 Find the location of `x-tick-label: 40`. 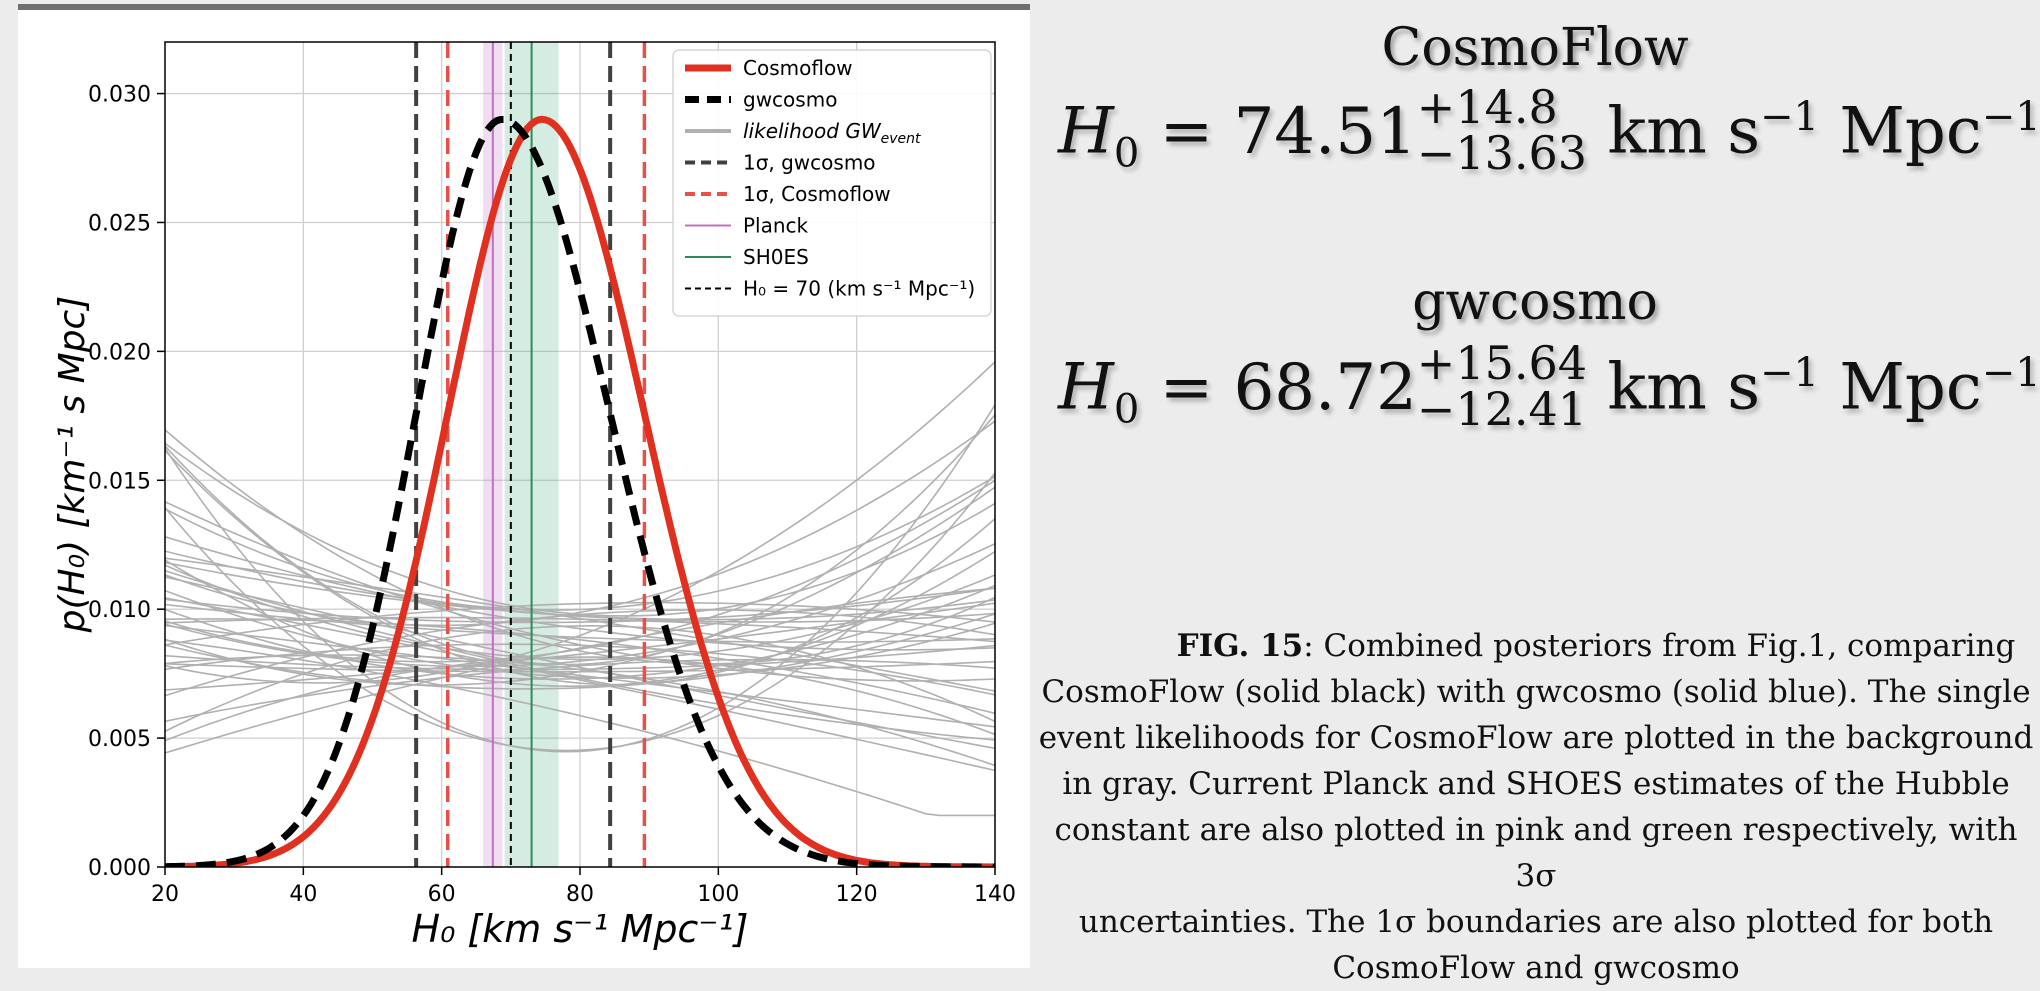

x-tick-label: 40 is located at coordinates (303, 894).